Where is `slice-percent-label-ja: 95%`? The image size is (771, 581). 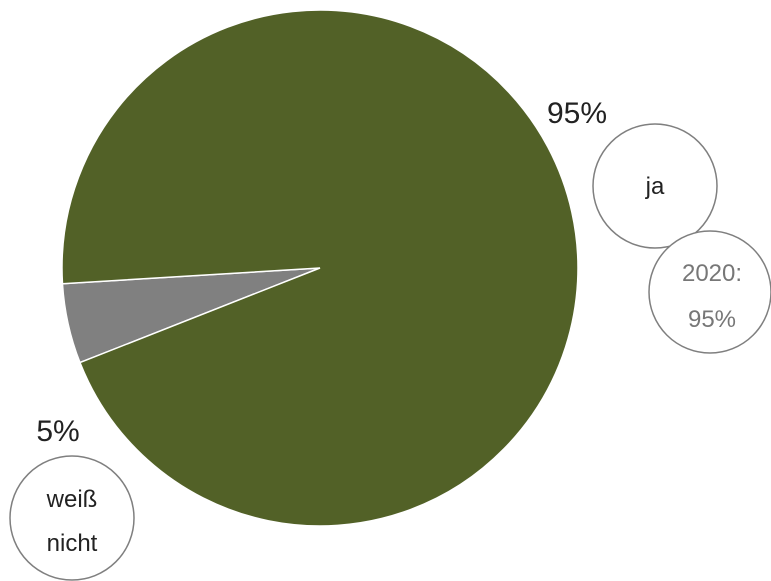
slice-percent-label-ja: 95% is located at coordinates (577, 113).